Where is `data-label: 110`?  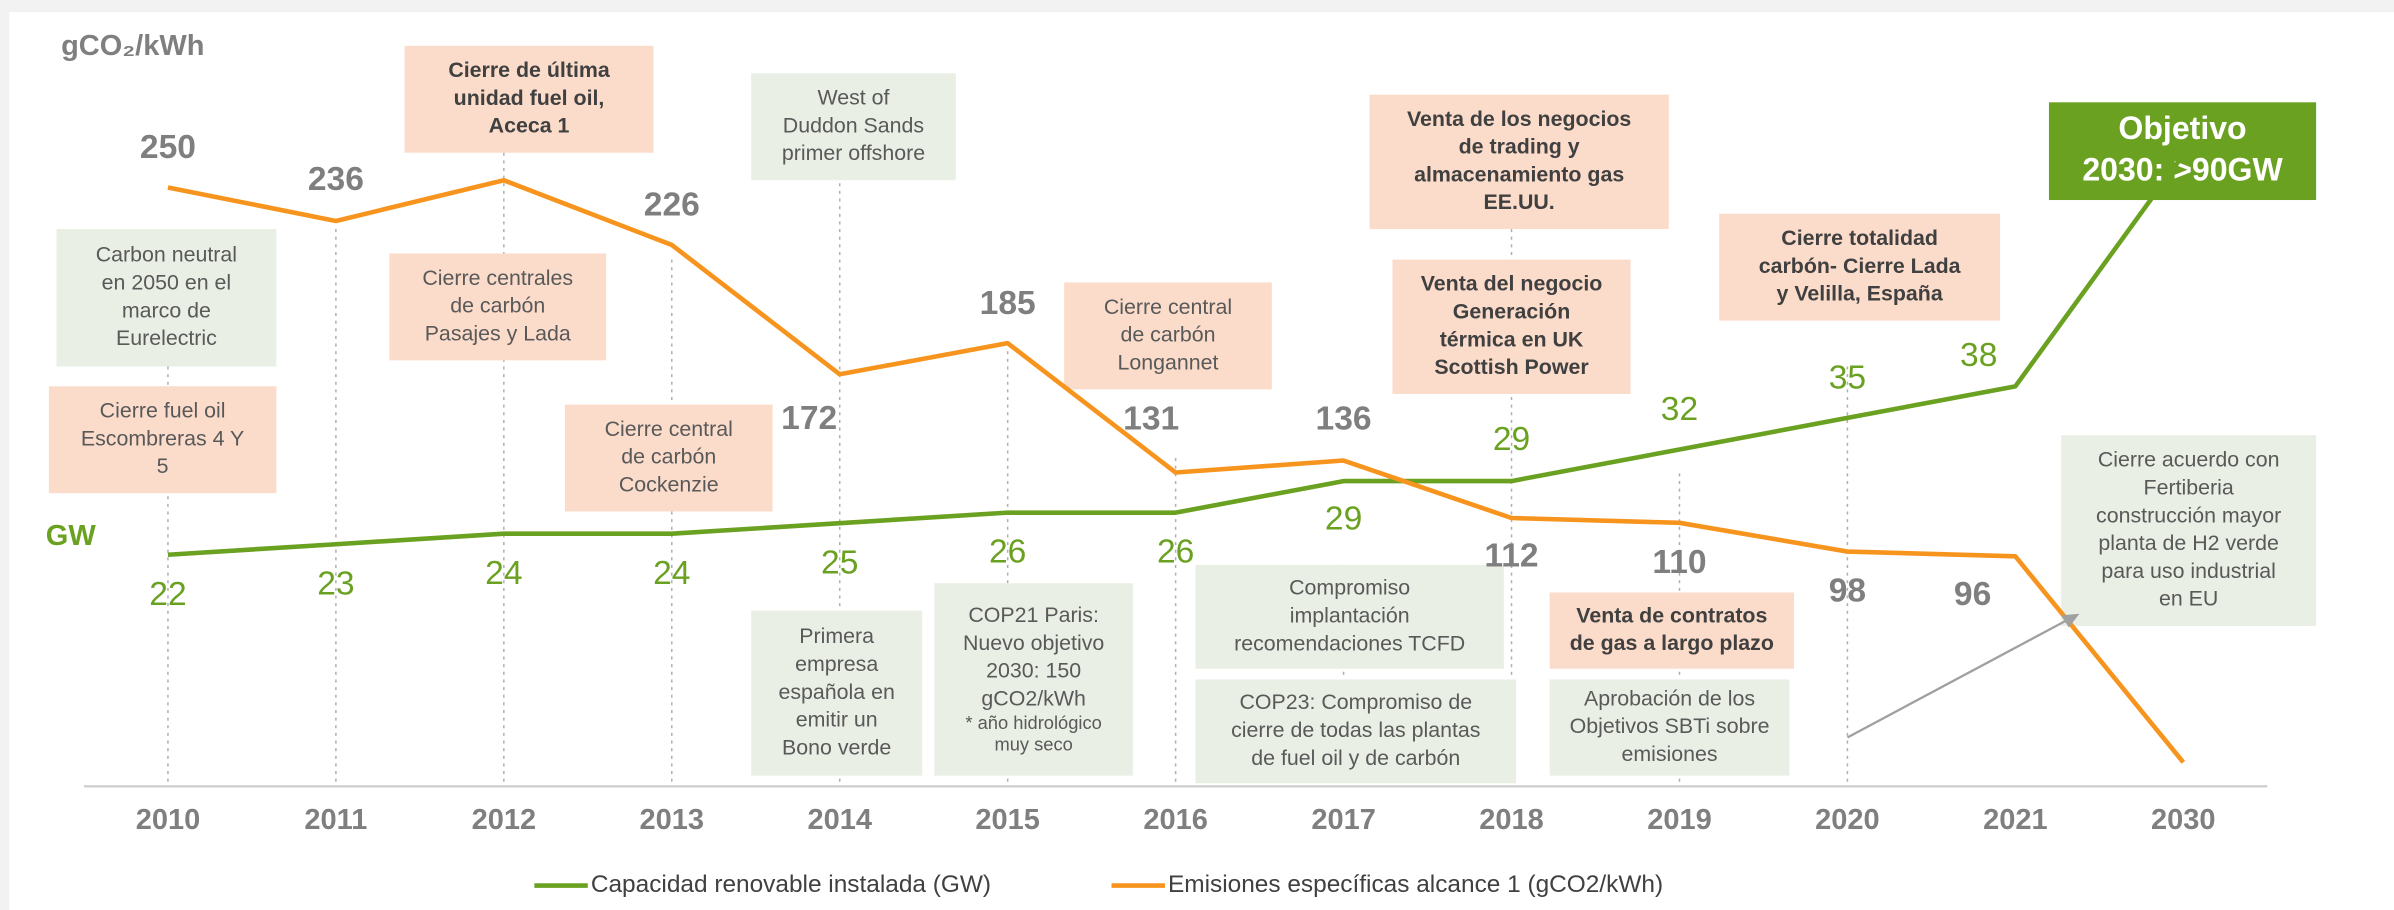 data-label: 110 is located at coordinates (1679, 562).